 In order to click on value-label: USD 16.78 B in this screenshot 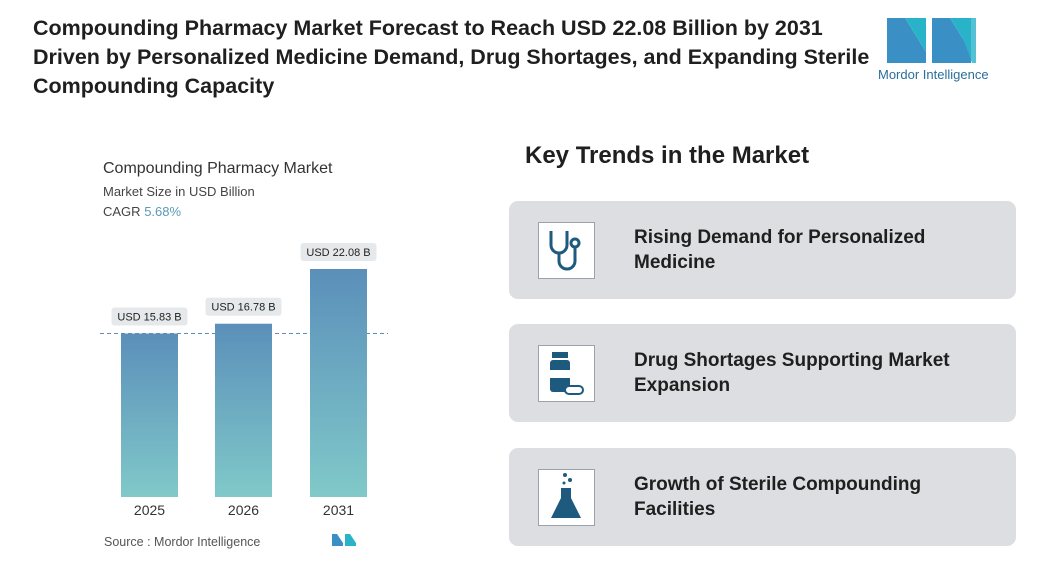, I will do `click(243, 308)`.